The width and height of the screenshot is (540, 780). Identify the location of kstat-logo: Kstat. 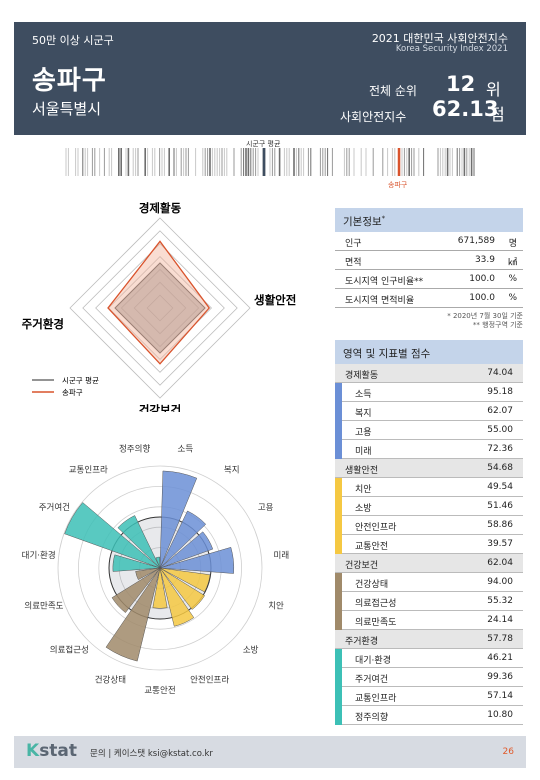
(51, 751).